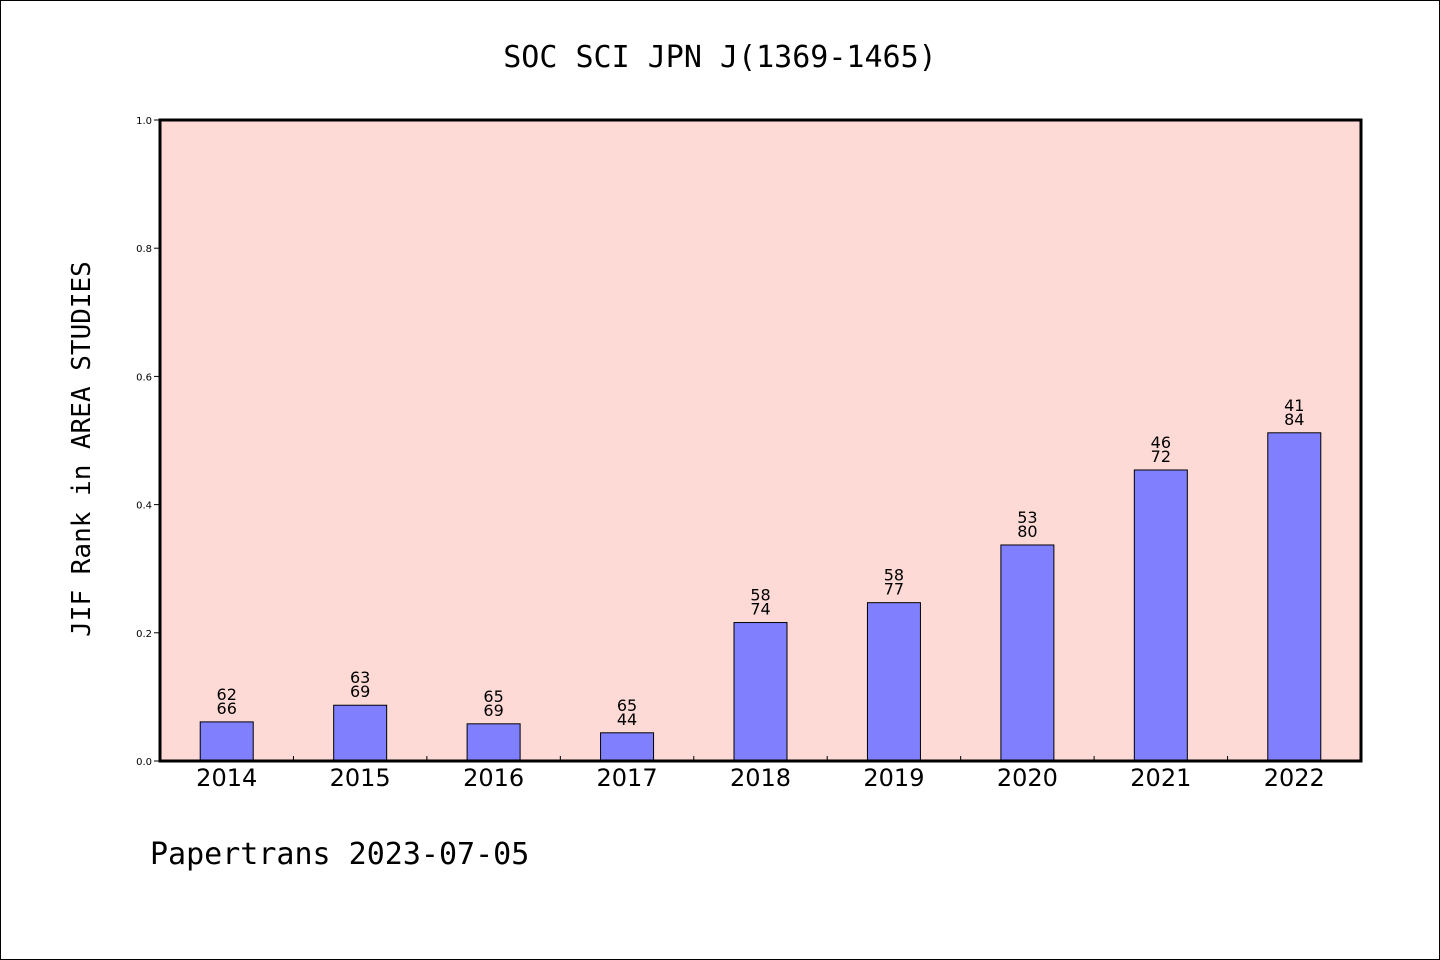 Image resolution: width=1440 pixels, height=960 pixels. Describe the element at coordinates (760, 609) in the screenshot. I see `bar-label-total: 74` at that location.